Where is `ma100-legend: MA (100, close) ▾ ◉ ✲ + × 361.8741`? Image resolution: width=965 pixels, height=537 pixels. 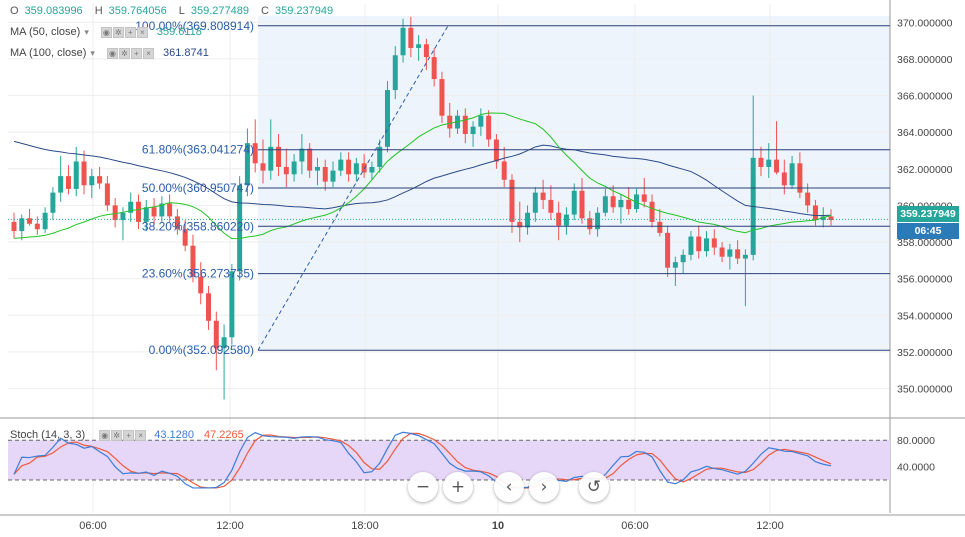
ma100-legend: MA (100, close) ▾ ◉ ✲ + × 361.8741 is located at coordinates (109, 53).